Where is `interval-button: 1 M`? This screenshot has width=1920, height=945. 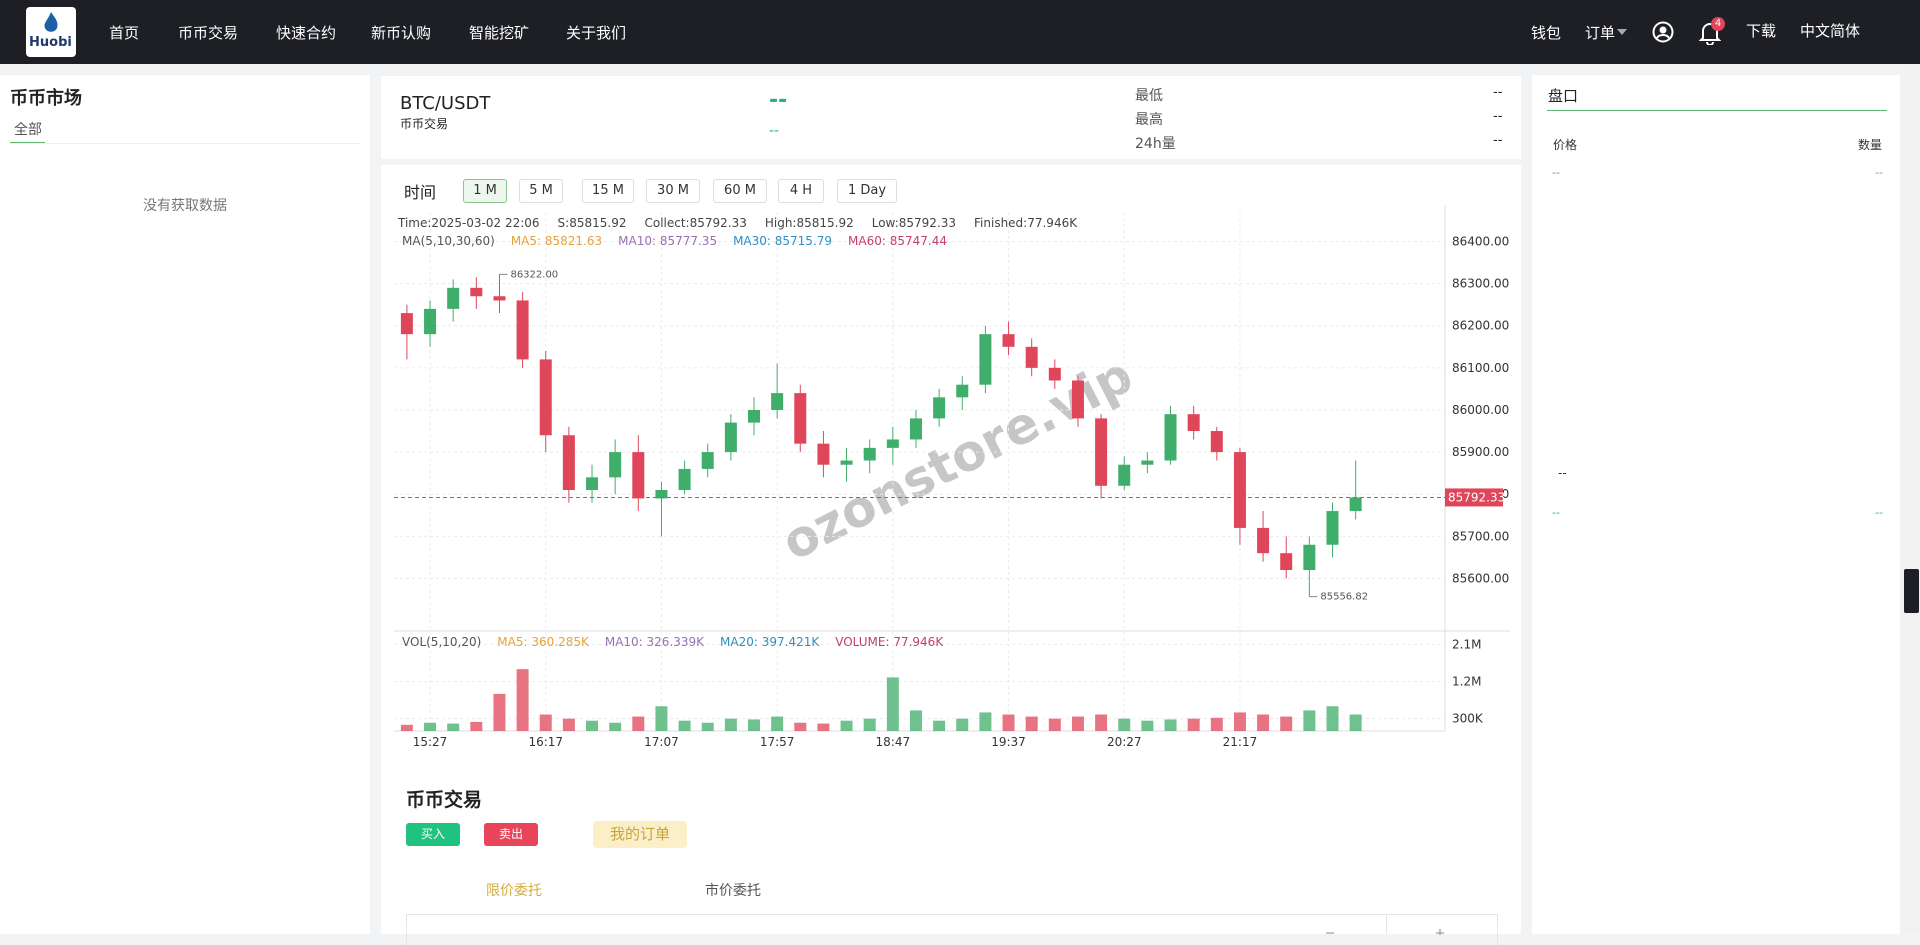 interval-button: 1 M is located at coordinates (485, 191).